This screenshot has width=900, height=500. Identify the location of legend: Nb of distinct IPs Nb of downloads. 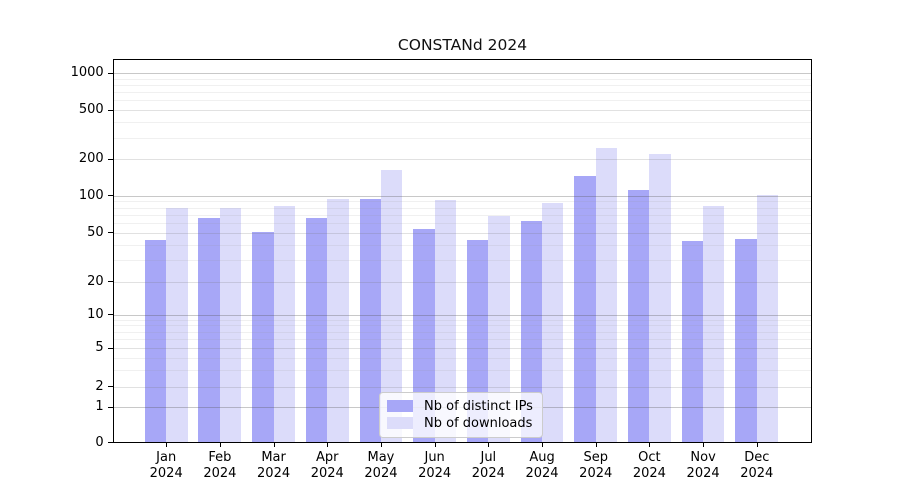
(461, 414).